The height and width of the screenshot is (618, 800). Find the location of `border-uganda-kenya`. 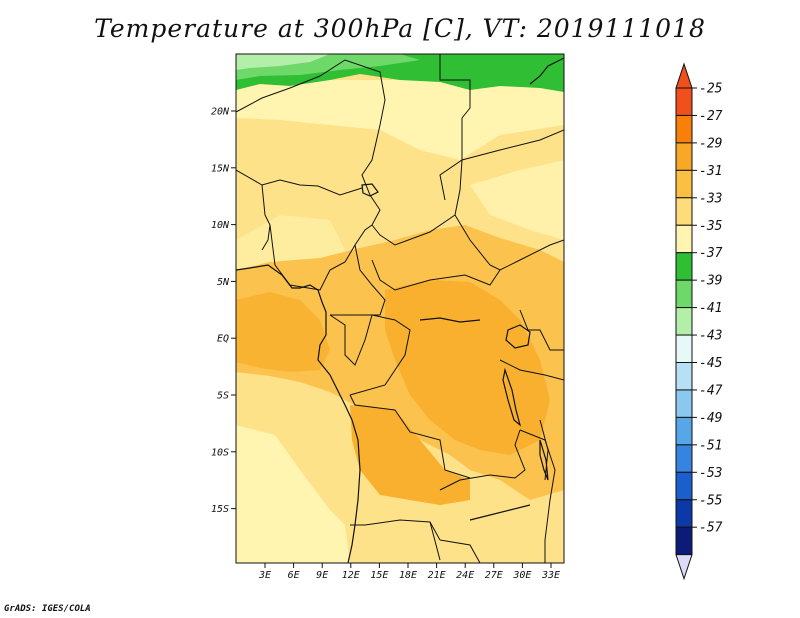

border-uganda-kenya is located at coordinates (541, 330).